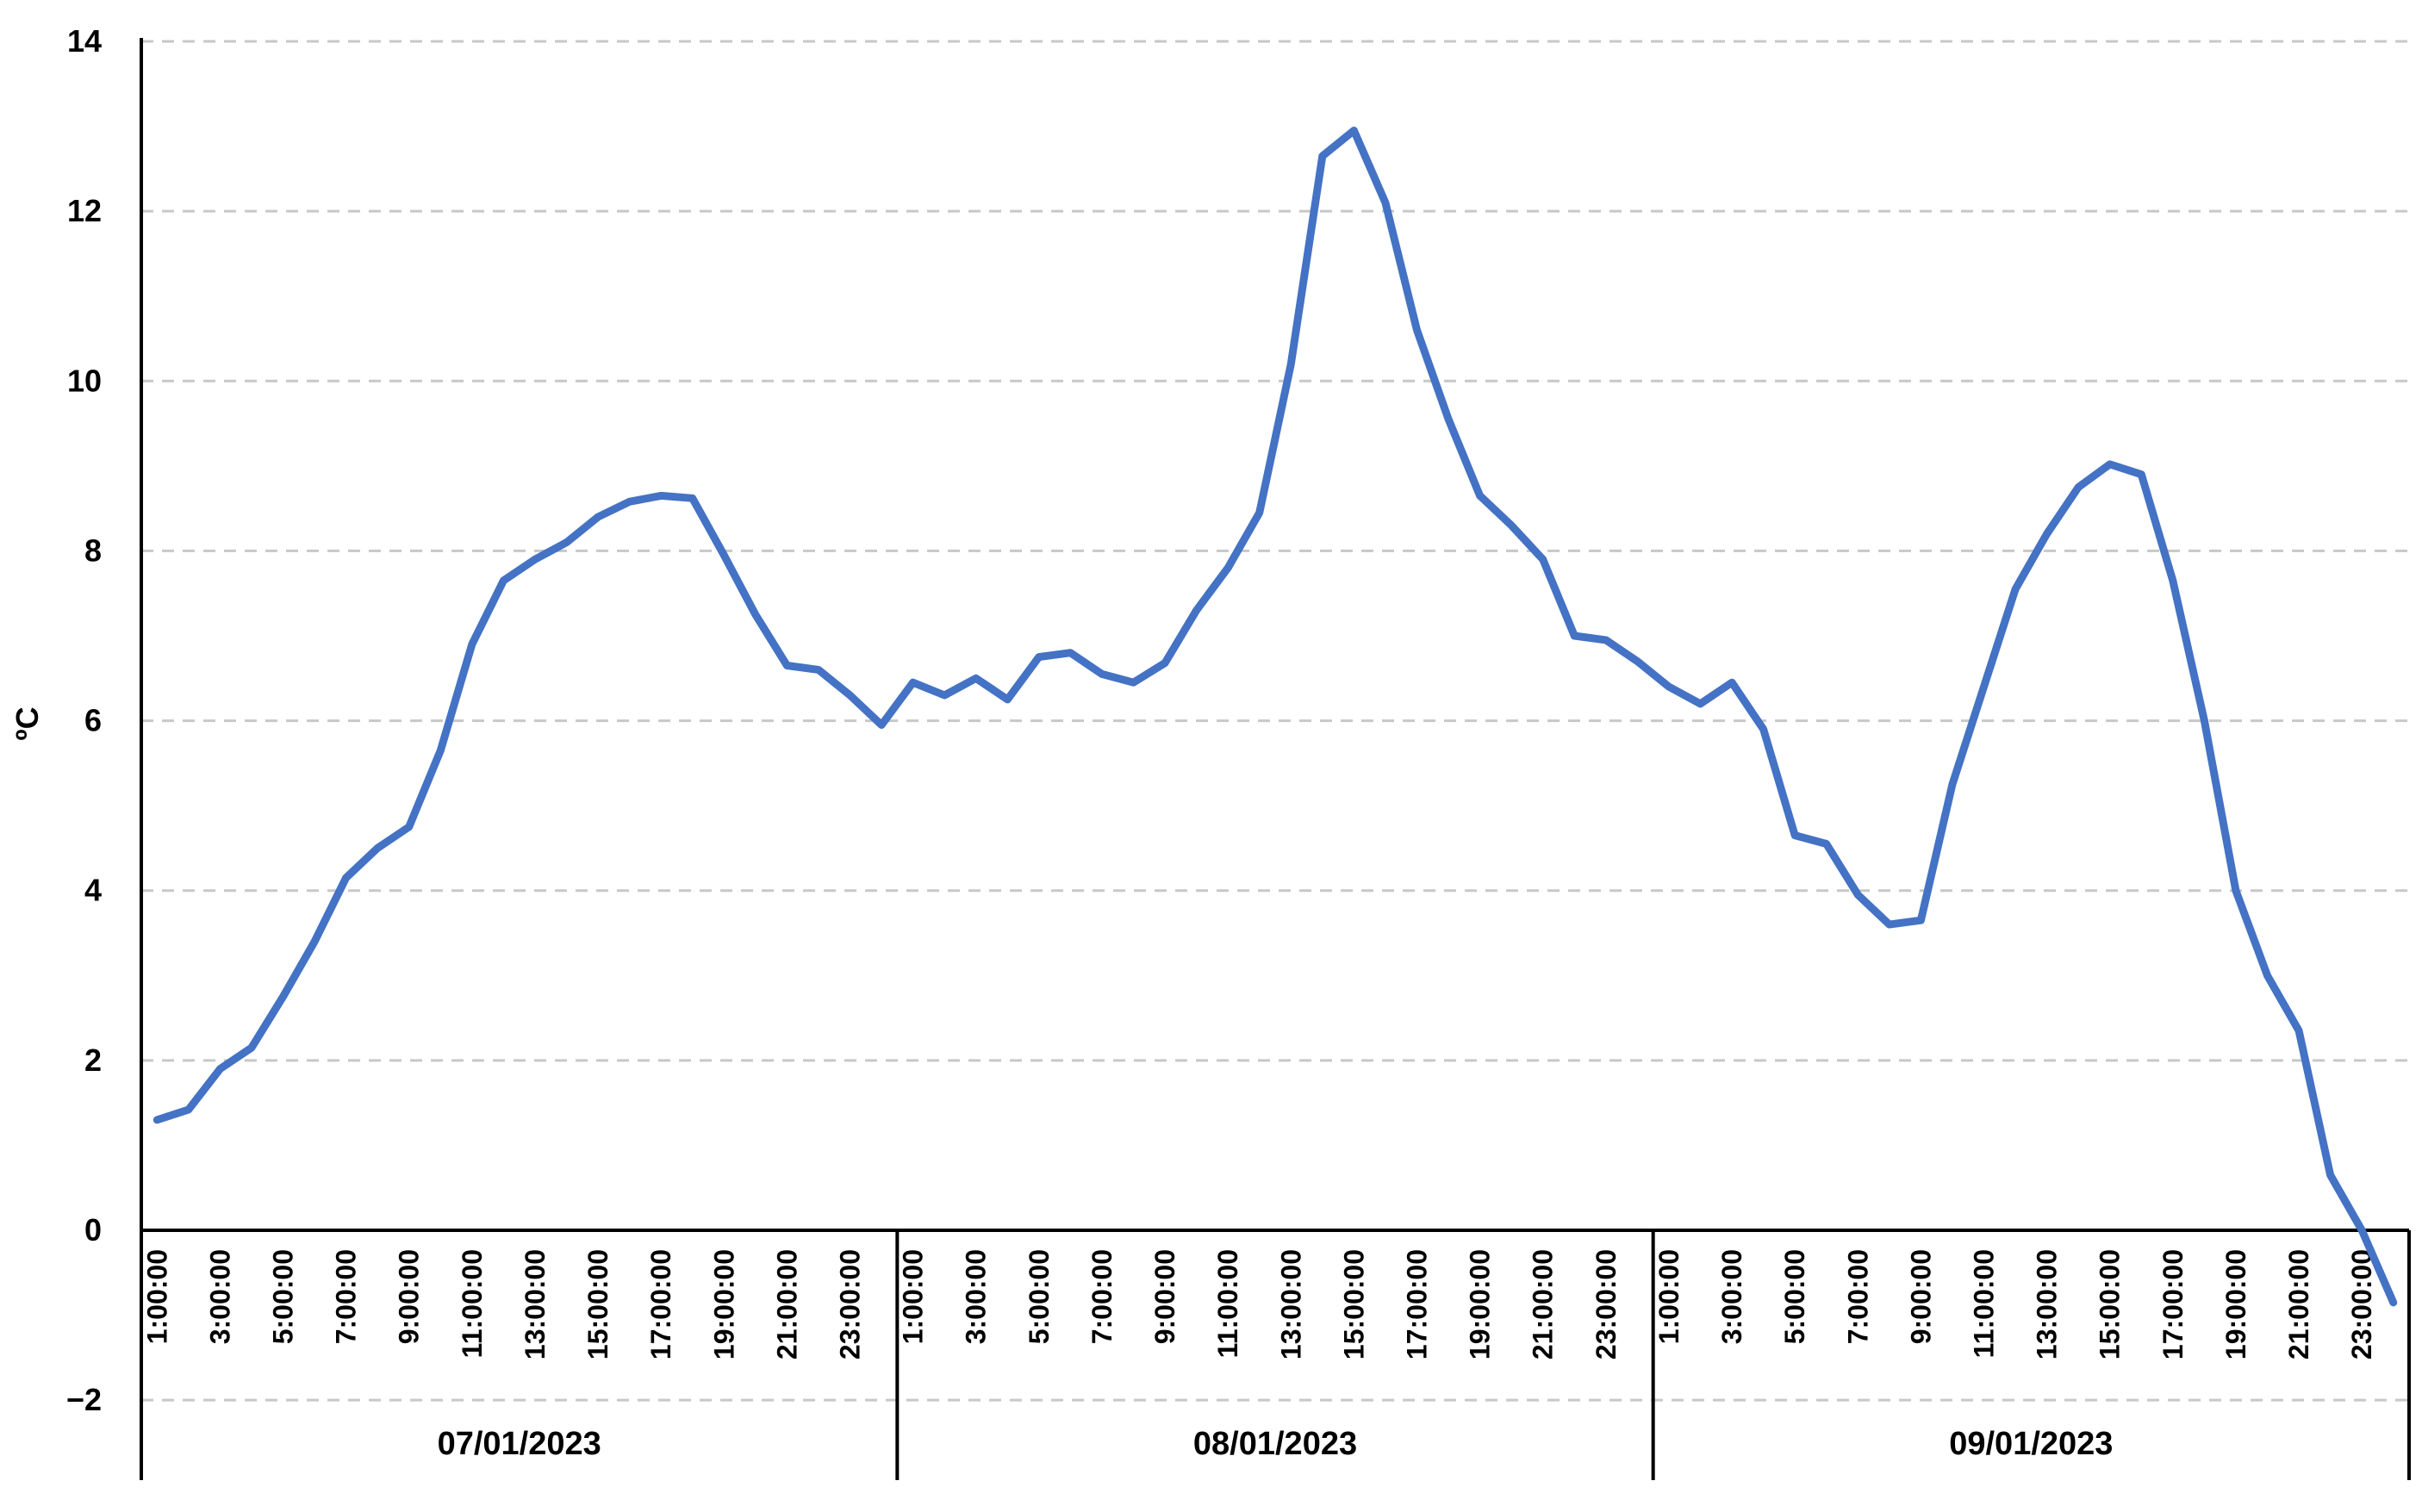 The width and height of the screenshot is (2422, 1512). Describe the element at coordinates (519, 1444) in the screenshot. I see `date-group-label: 07/01/2023` at that location.